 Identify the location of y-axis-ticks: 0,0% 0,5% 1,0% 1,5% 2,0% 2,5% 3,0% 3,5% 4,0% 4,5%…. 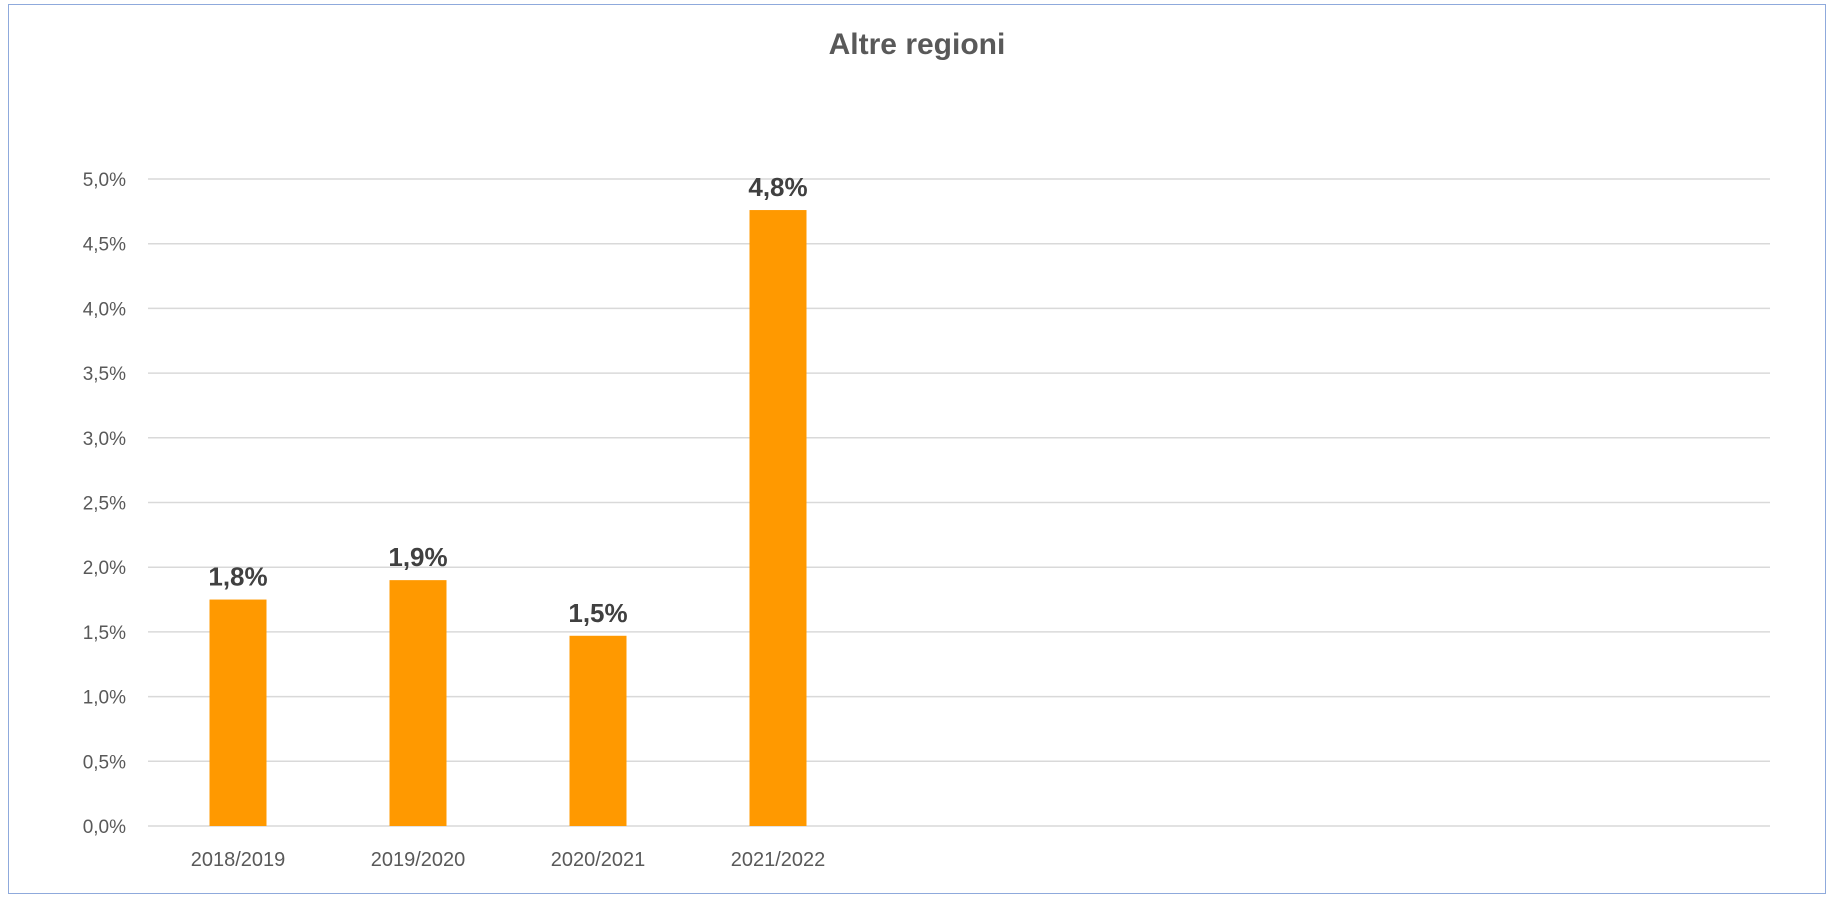
(104, 504).